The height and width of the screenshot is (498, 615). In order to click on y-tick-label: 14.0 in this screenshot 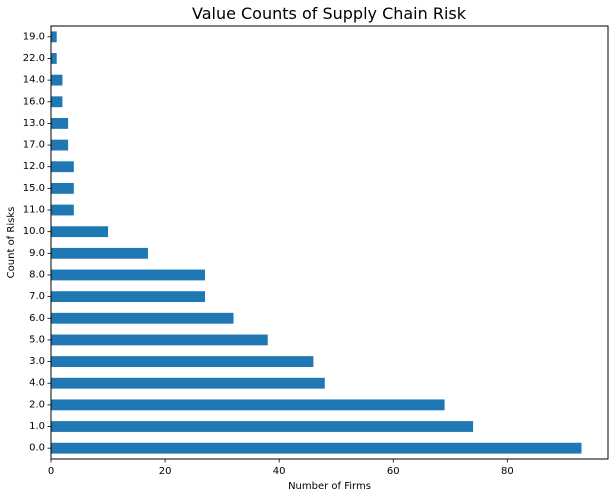, I will do `click(34, 80)`.